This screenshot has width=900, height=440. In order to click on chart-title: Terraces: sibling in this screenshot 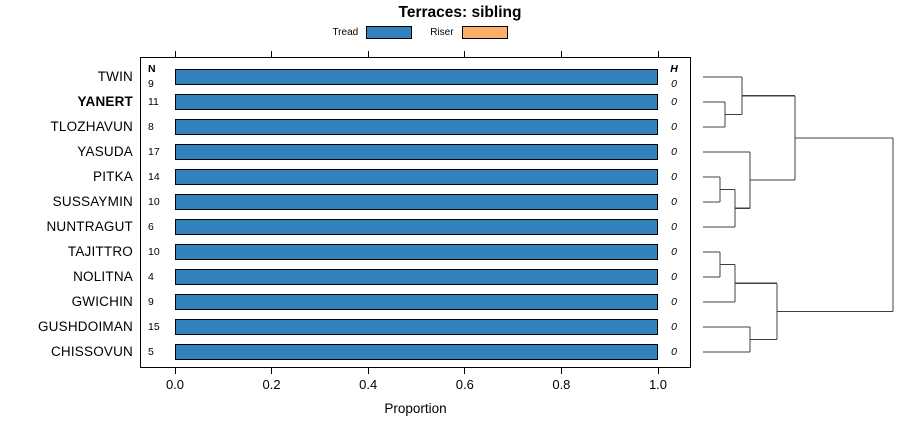, I will do `click(460, 12)`.